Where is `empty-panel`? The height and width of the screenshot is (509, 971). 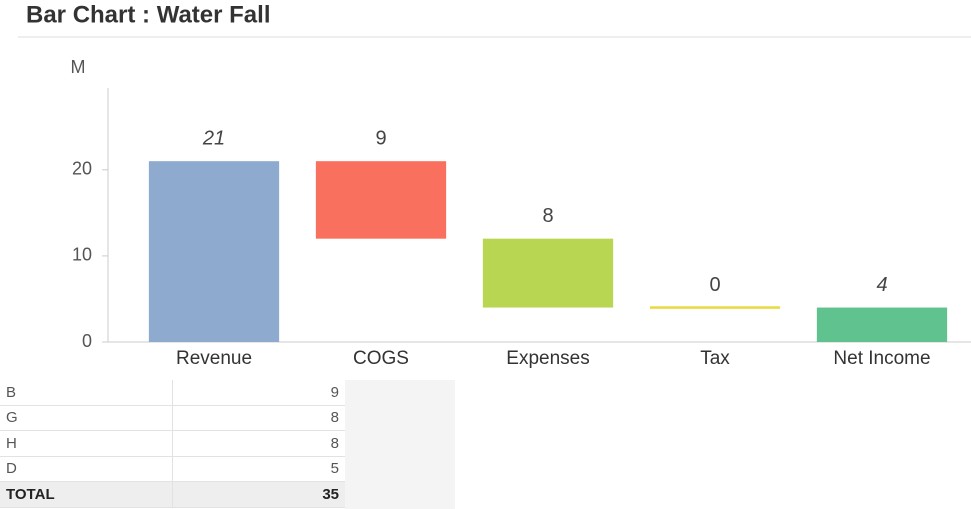 empty-panel is located at coordinates (400, 444).